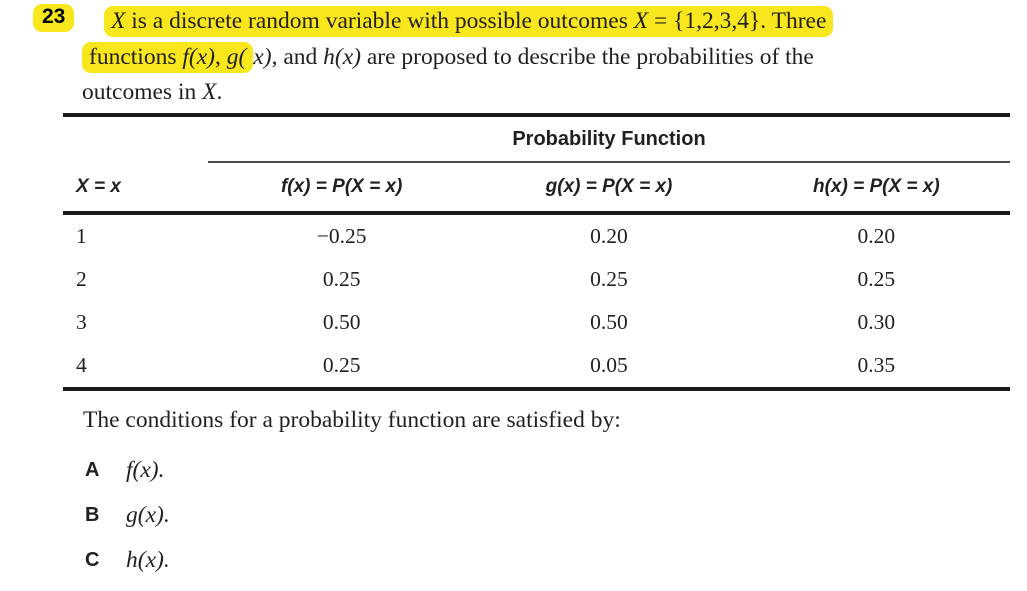 Image resolution: width=1027 pixels, height=591 pixels. I want to click on table-bottom-rule, so click(536, 388).